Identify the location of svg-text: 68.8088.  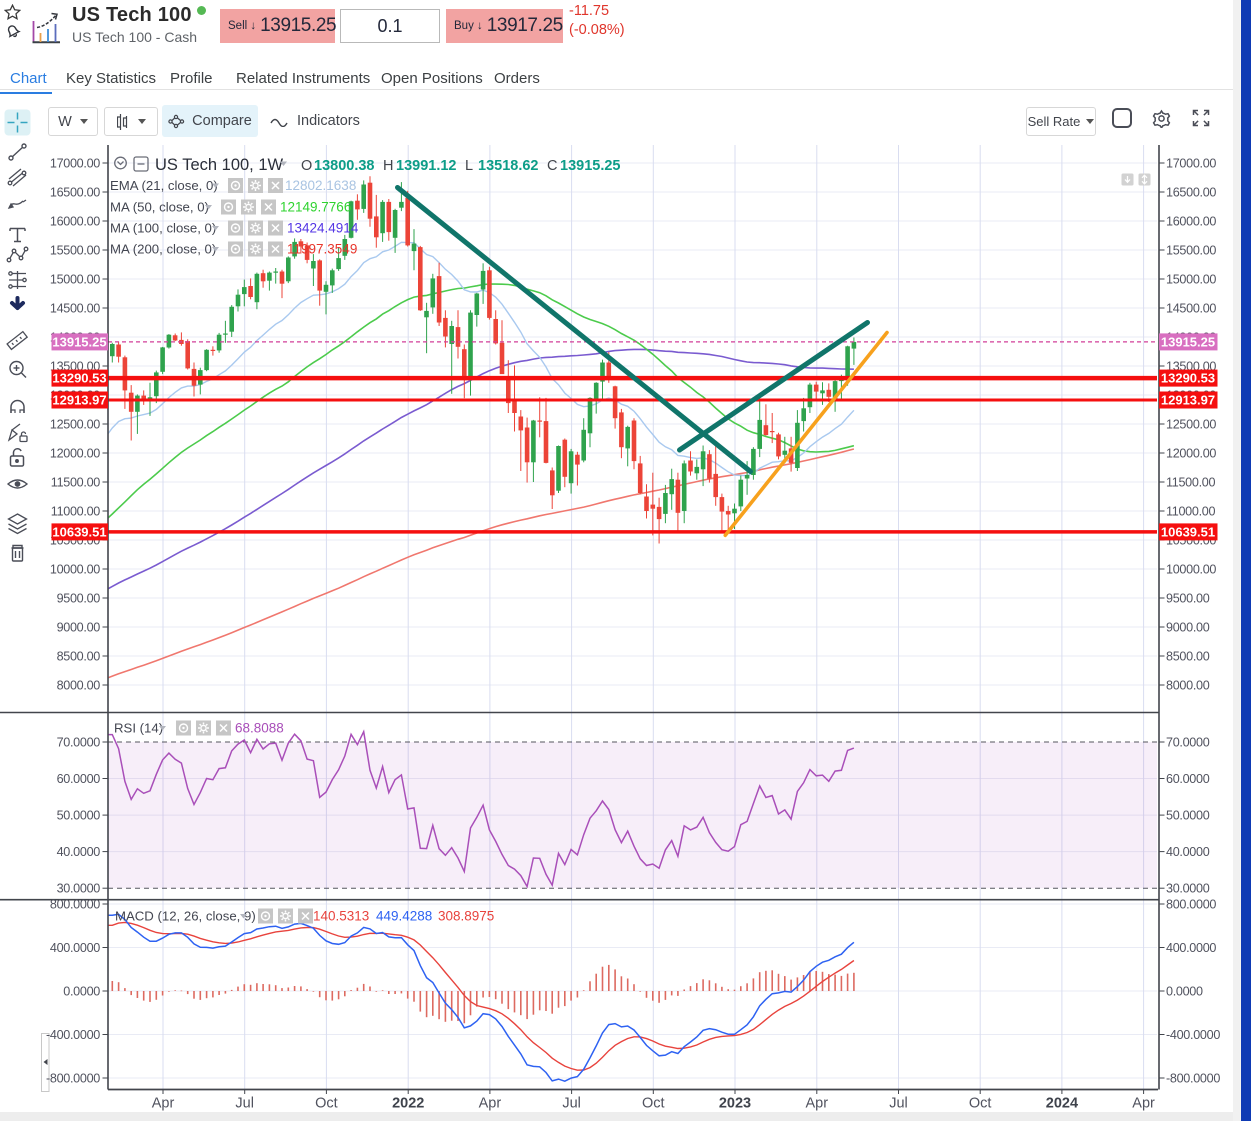
(259, 728).